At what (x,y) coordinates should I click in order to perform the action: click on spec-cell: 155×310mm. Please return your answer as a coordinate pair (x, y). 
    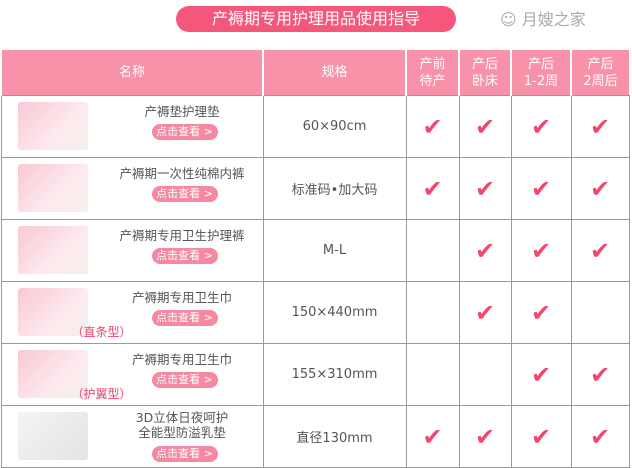
    Looking at the image, I should click on (334, 374).